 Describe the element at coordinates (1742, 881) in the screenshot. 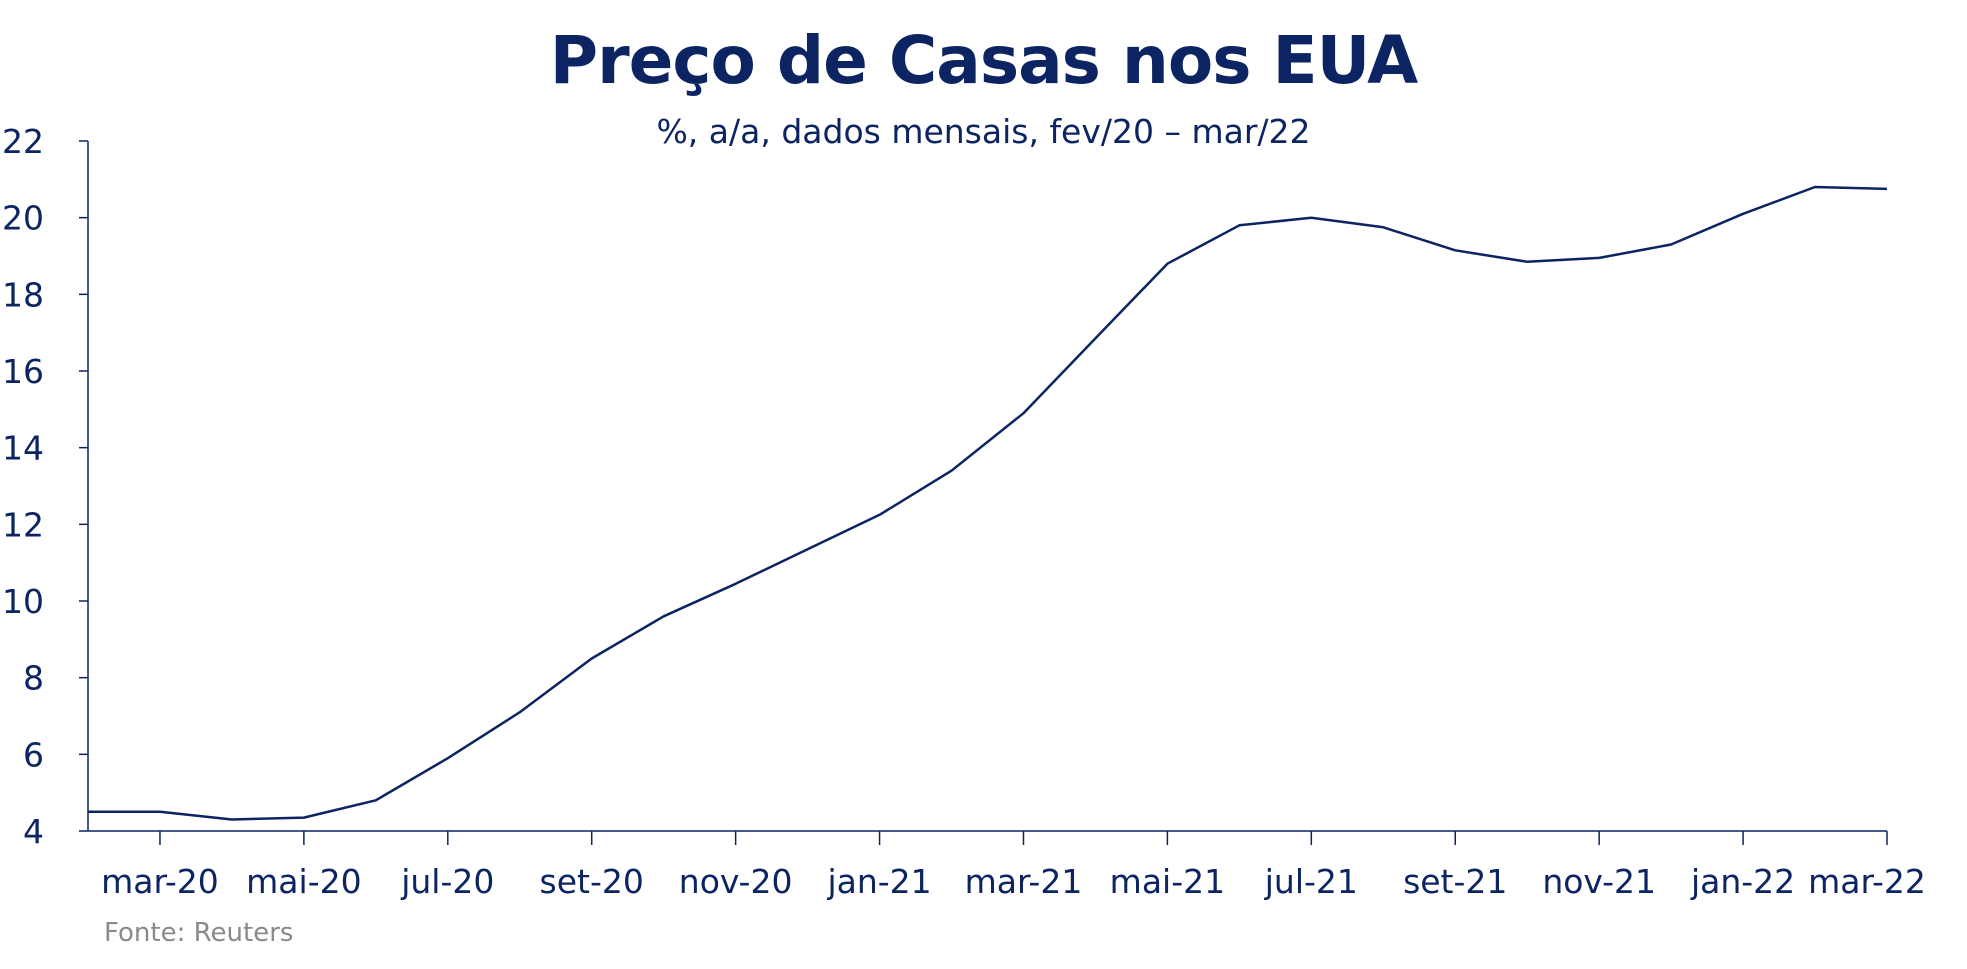

I see `x-tick-label: jan-22` at that location.